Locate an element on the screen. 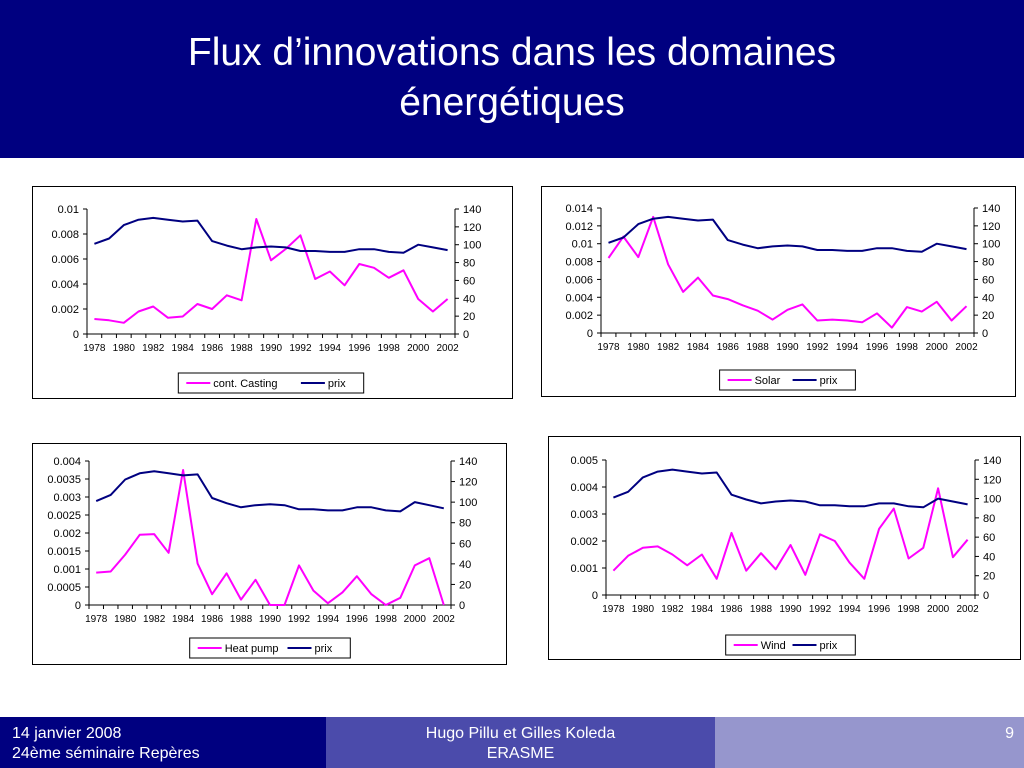 The image size is (1024, 768). slide-title-line-1: Flux d’innovations dans les domaines is located at coordinates (512, 52).